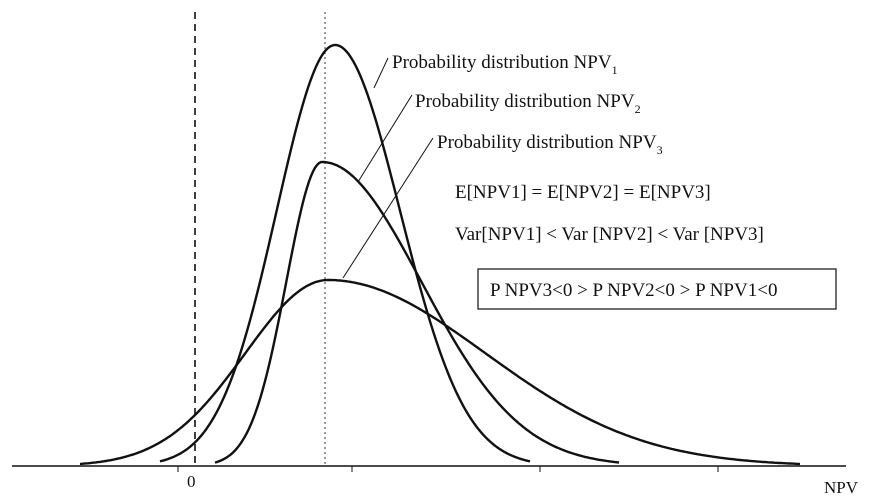 The height and width of the screenshot is (500, 876). What do you see at coordinates (528, 103) in the screenshot?
I see `label-npv2: Probability distribution NPV2` at bounding box center [528, 103].